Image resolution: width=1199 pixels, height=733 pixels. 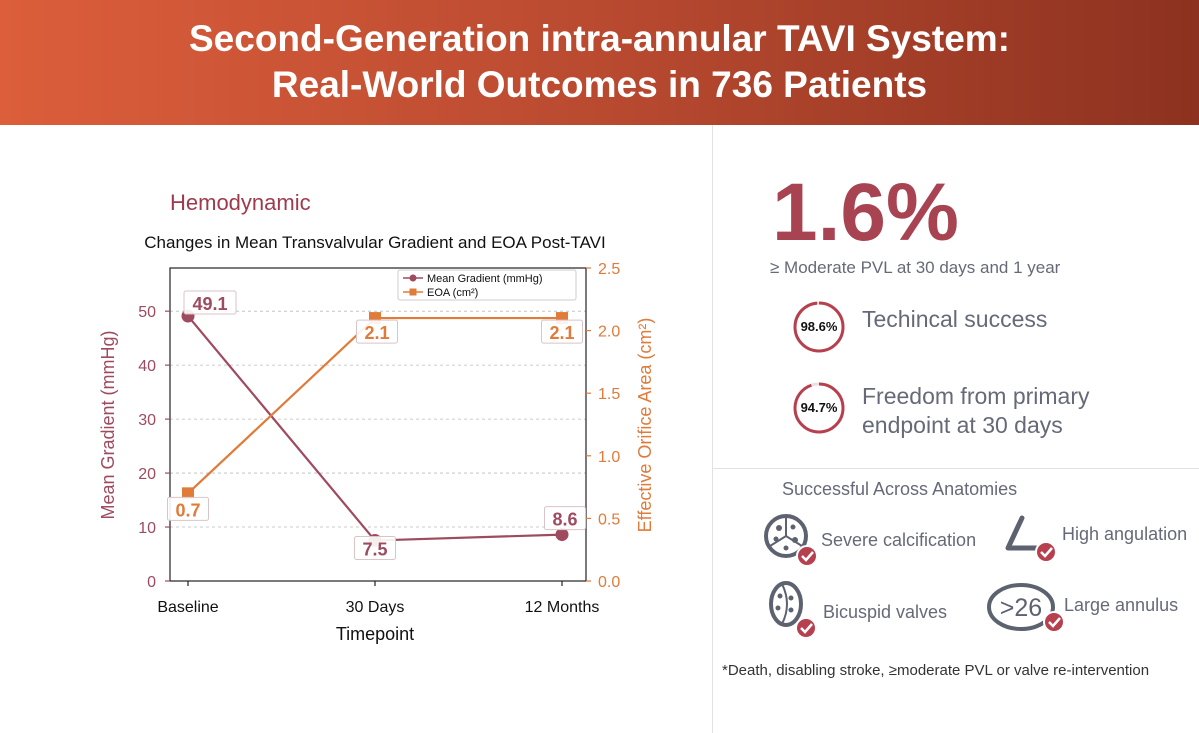 I want to click on left-axis-ticks: 0 10 20 30 40 50, so click(x=154, y=447).